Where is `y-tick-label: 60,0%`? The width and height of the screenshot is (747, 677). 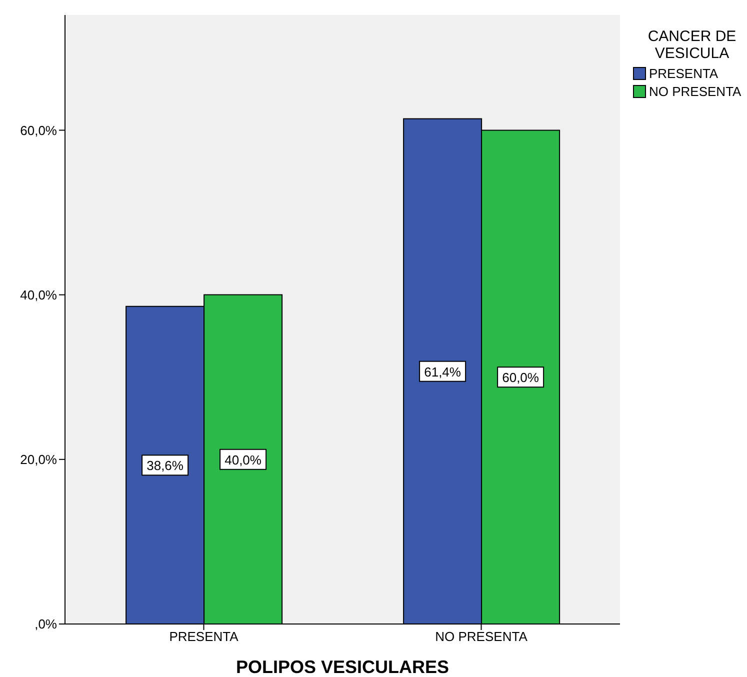
y-tick-label: 60,0% is located at coordinates (39, 130).